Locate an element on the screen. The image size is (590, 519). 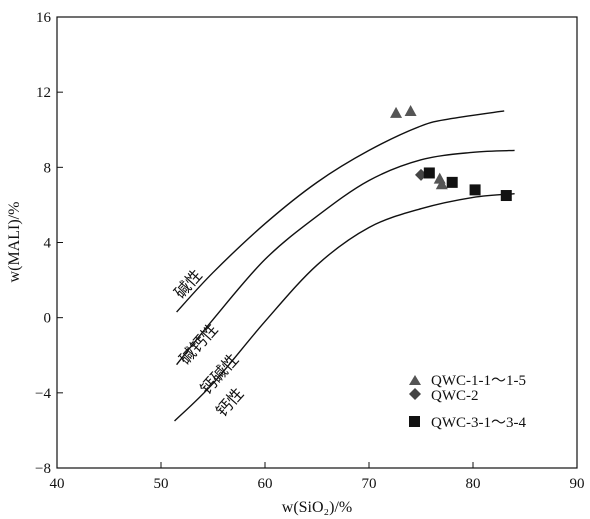
y-tick-label: 12 is located at coordinates (43, 93).